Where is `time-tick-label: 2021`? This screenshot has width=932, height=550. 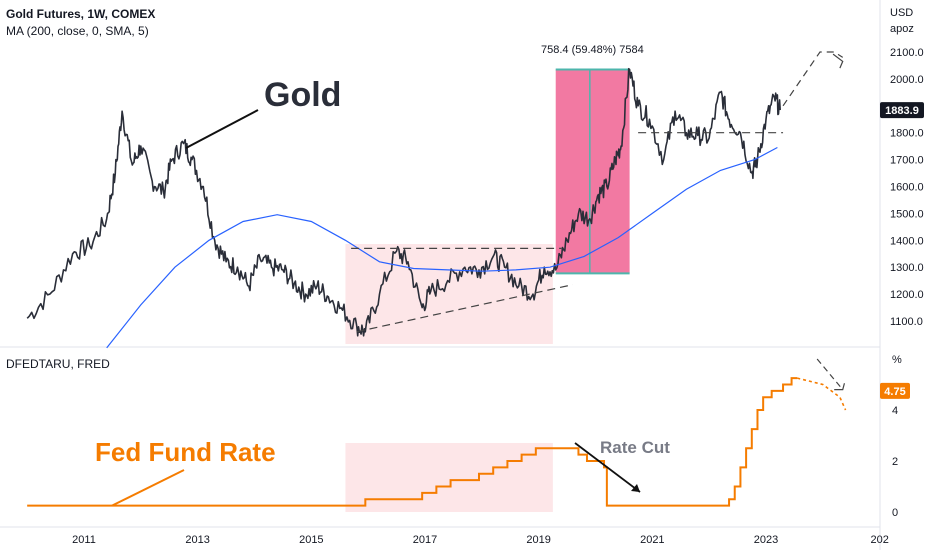
time-tick-label: 2021 is located at coordinates (652, 540).